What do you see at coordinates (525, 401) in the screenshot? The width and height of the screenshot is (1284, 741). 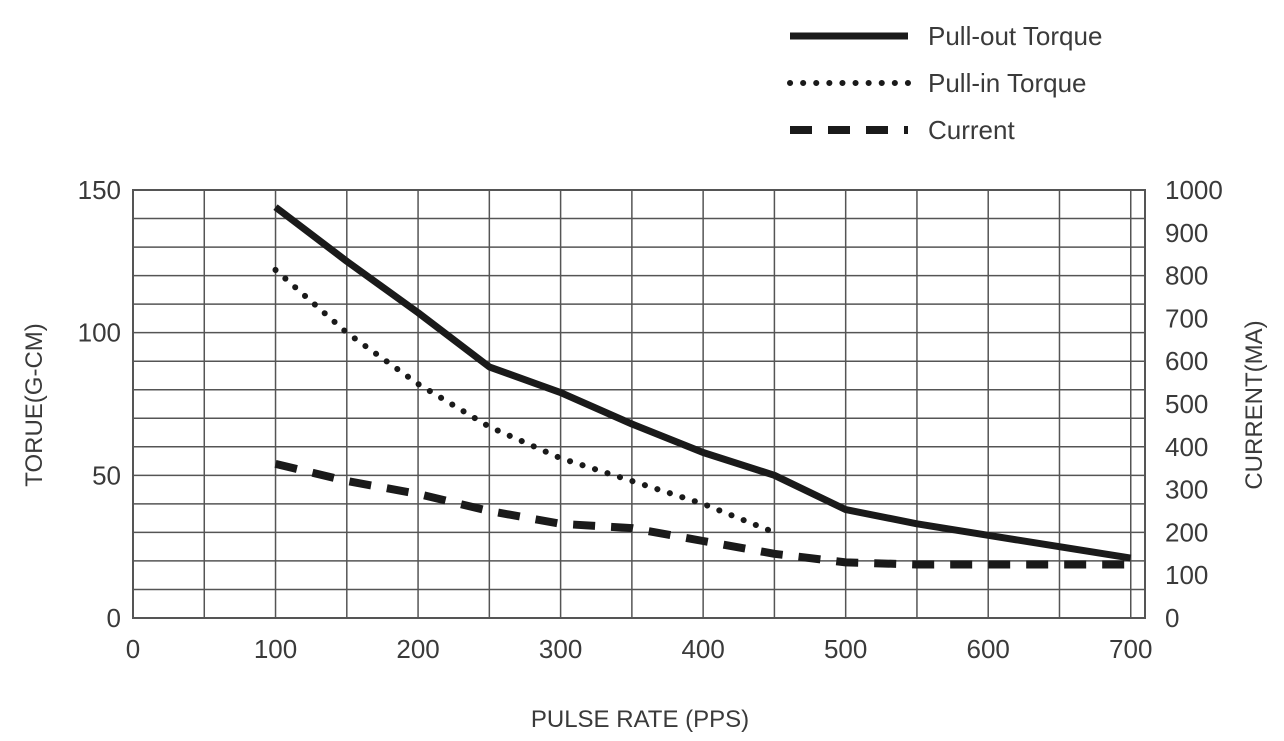 I see `series-line-pull-in-torque` at bounding box center [525, 401].